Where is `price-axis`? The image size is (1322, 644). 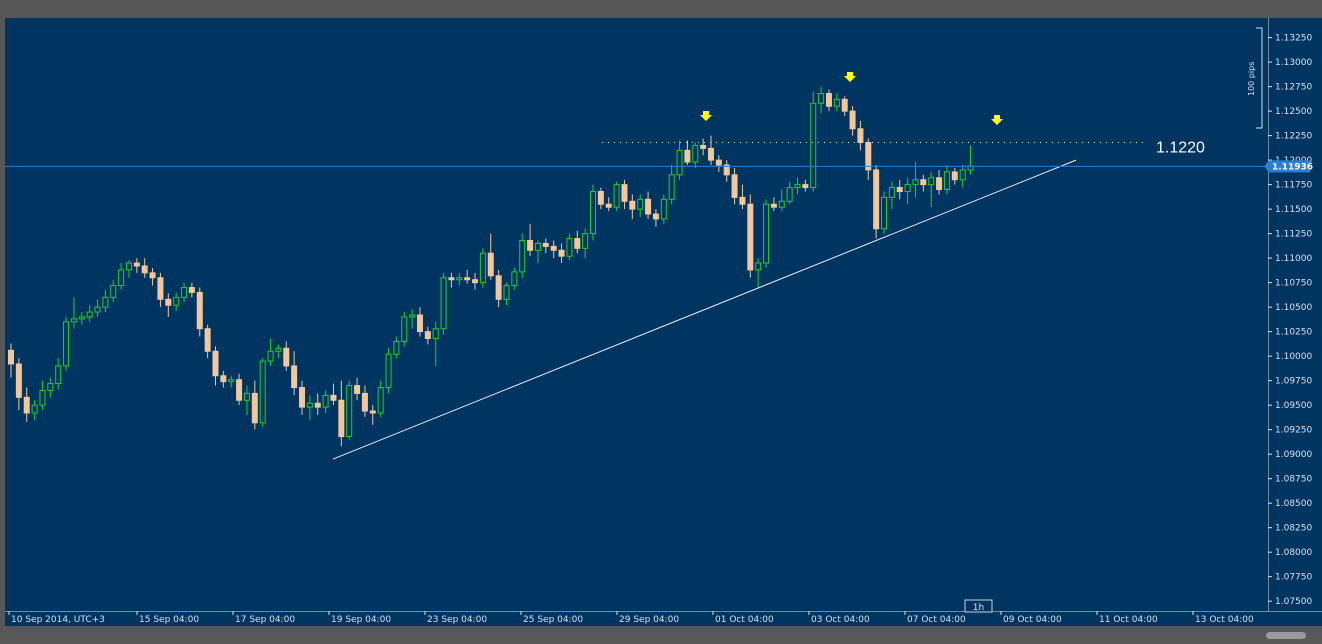 price-axis is located at coordinates (1295, 314).